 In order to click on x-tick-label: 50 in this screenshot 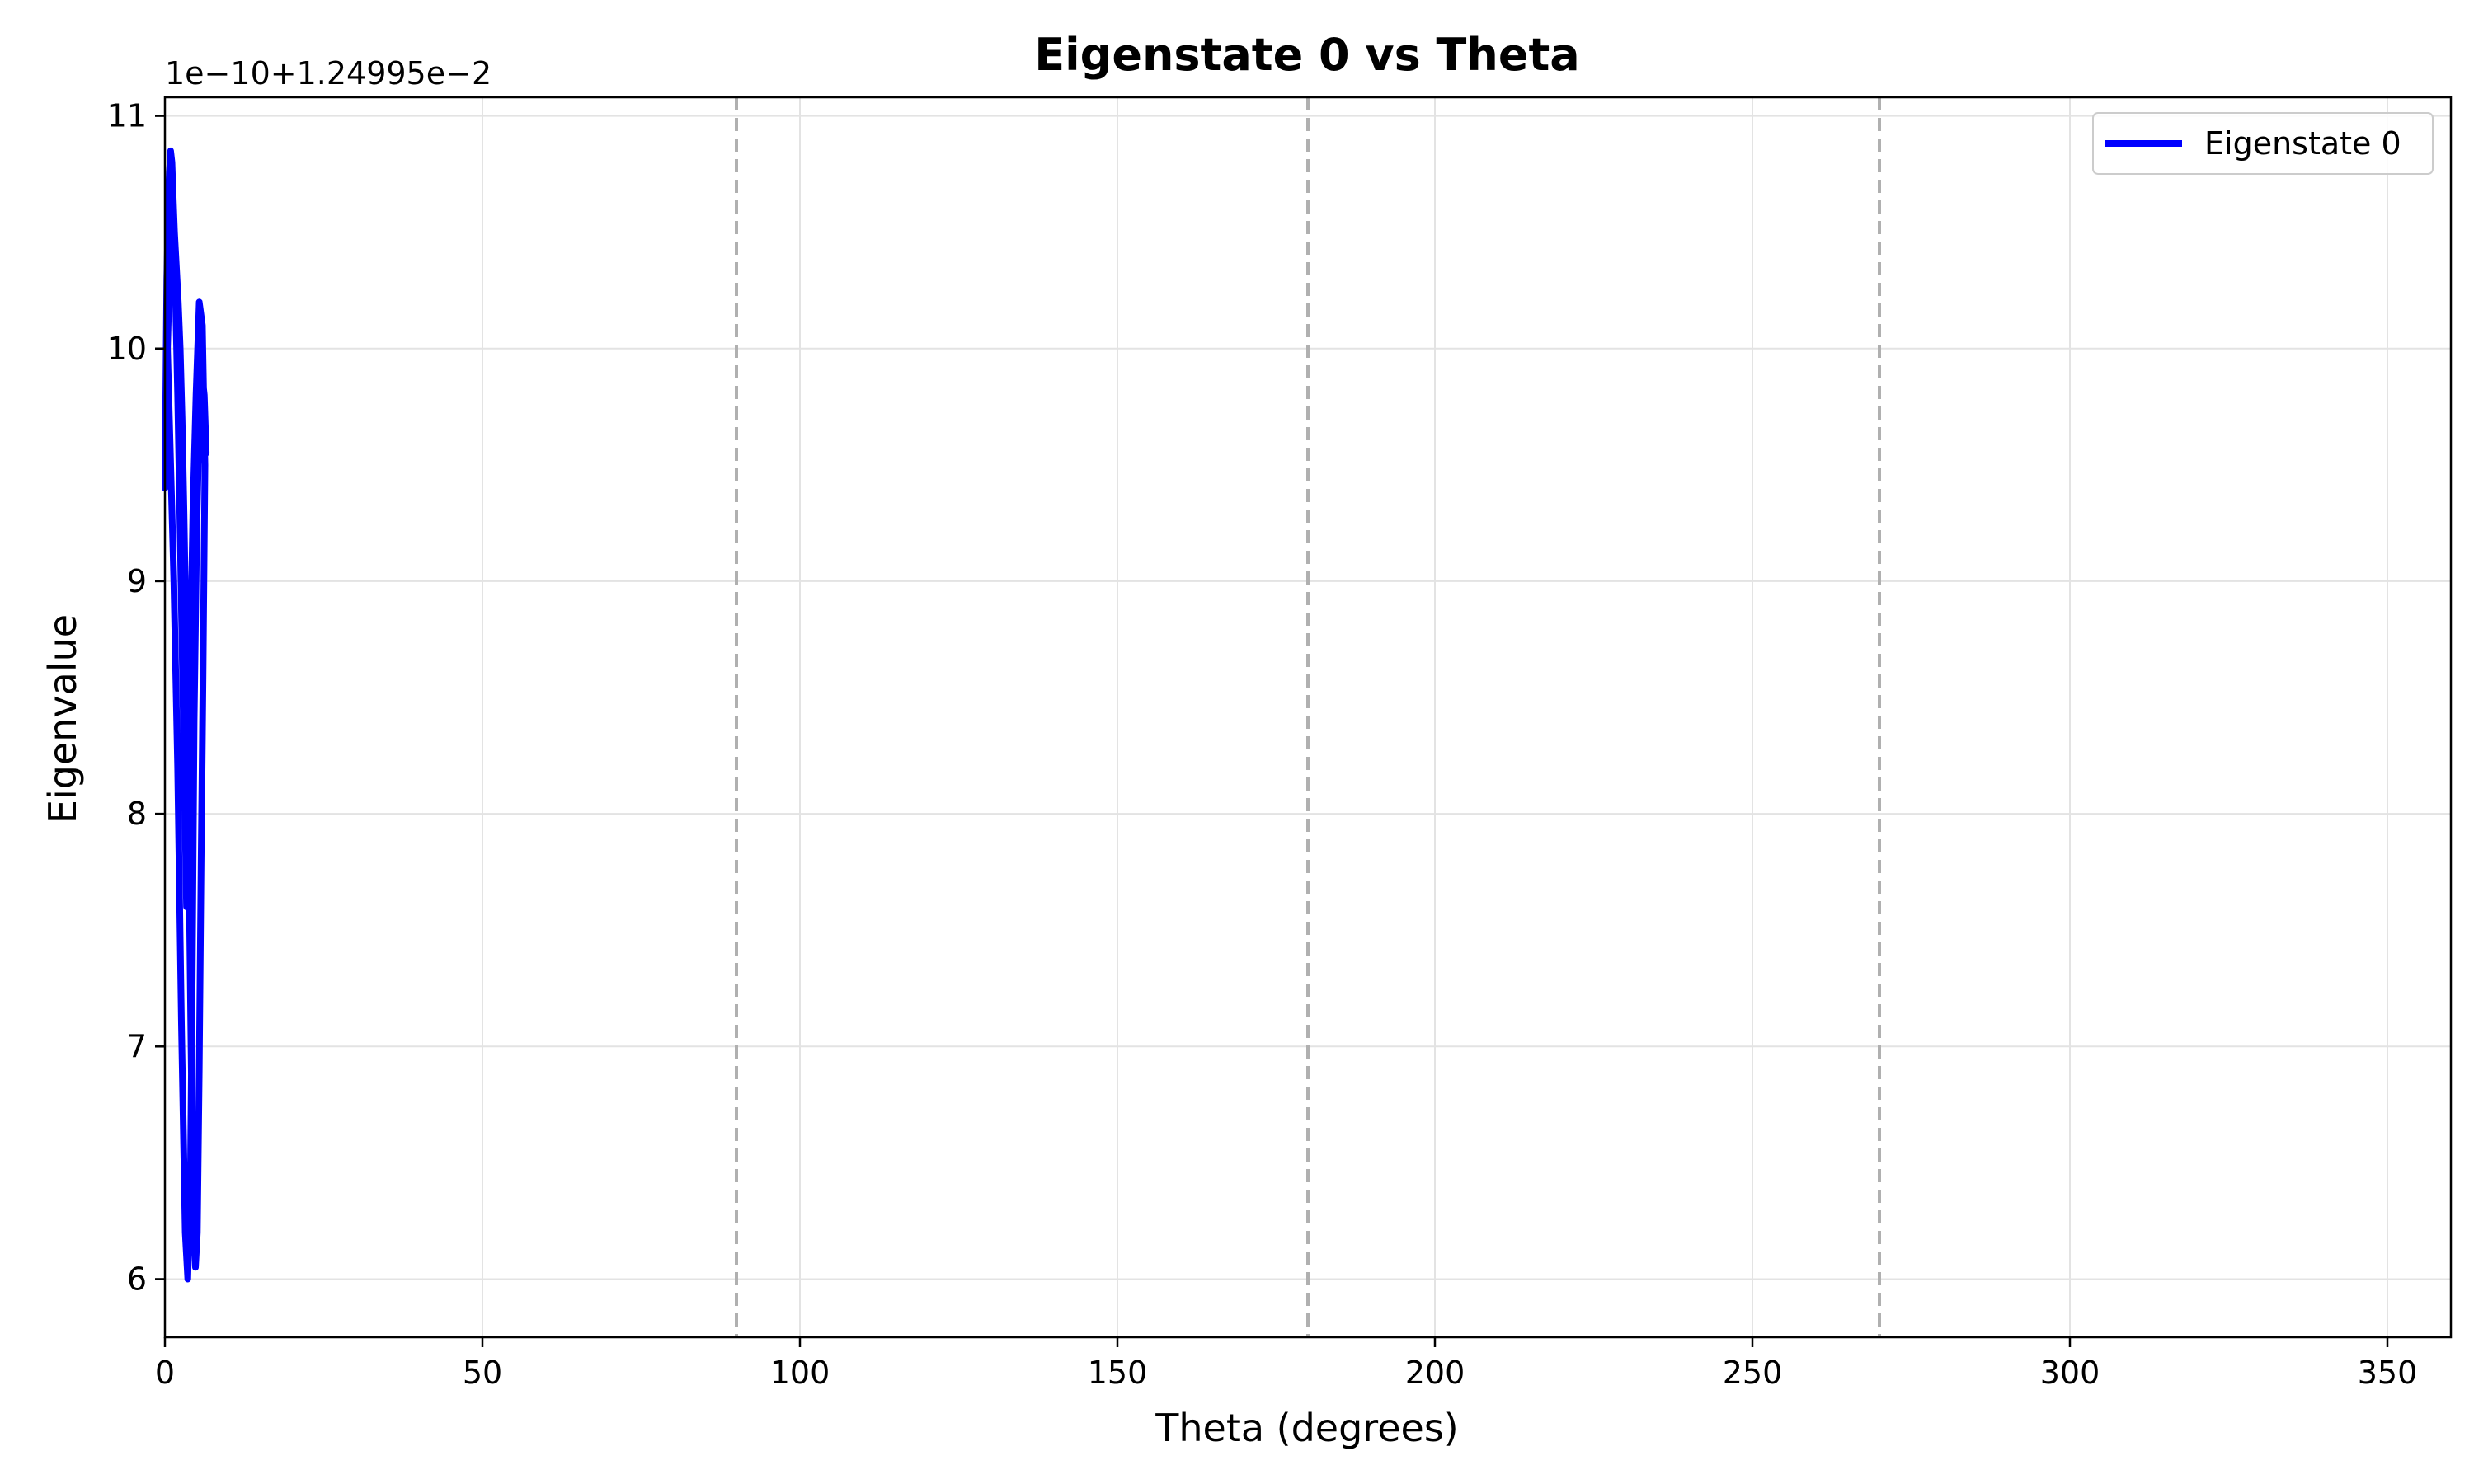, I will do `click(482, 1373)`.